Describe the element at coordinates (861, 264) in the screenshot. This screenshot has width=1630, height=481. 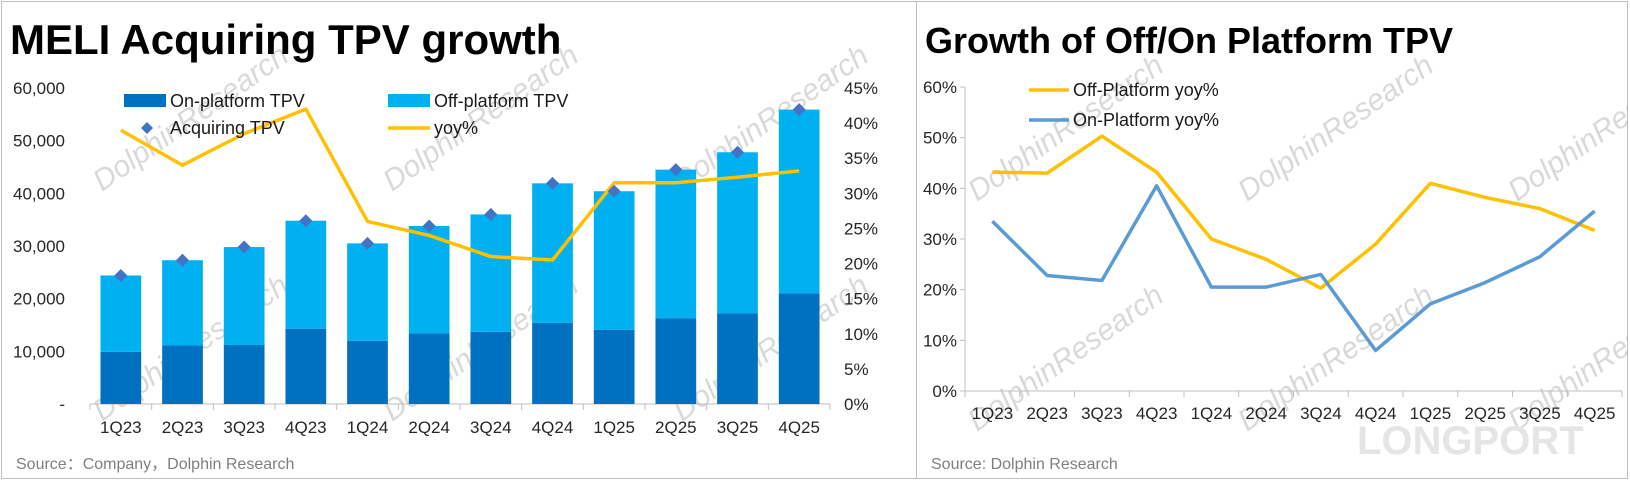
I see `y-right-tick-label: 20%` at that location.